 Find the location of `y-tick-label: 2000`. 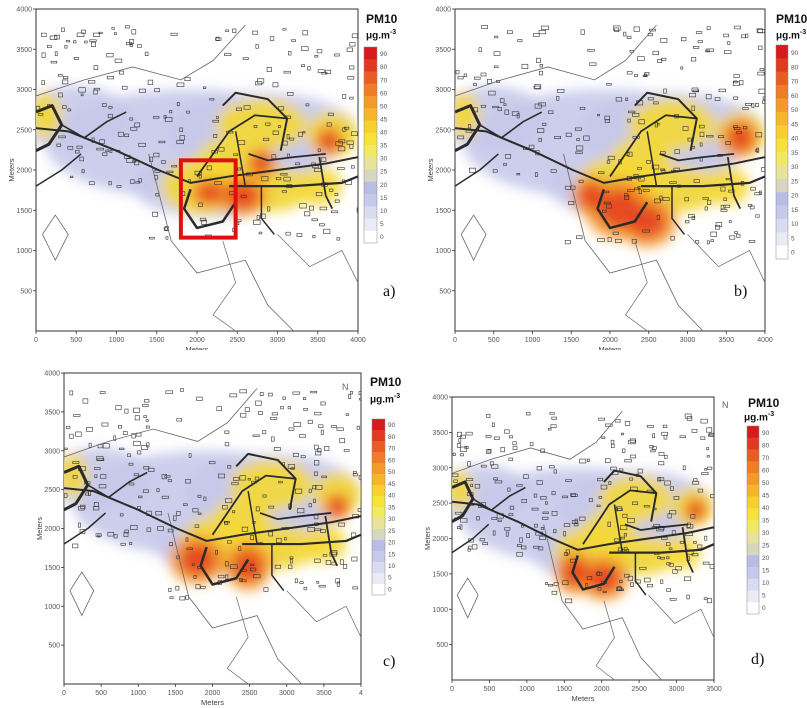

y-tick-label: 2000 is located at coordinates (24, 171).